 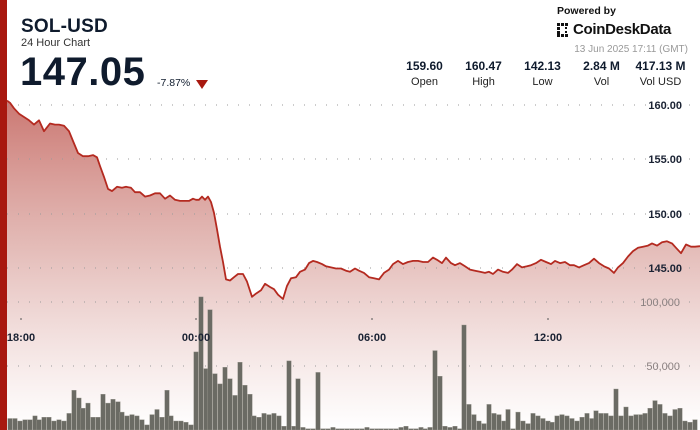 I want to click on stat-low: 142.13 Low, so click(x=542, y=73).